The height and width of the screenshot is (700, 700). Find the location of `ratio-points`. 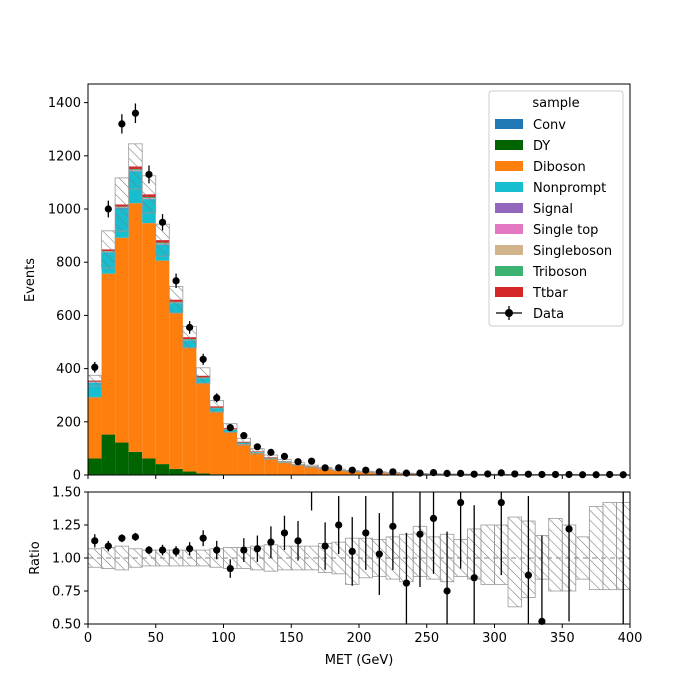

ratio-points is located at coordinates (357, 558).